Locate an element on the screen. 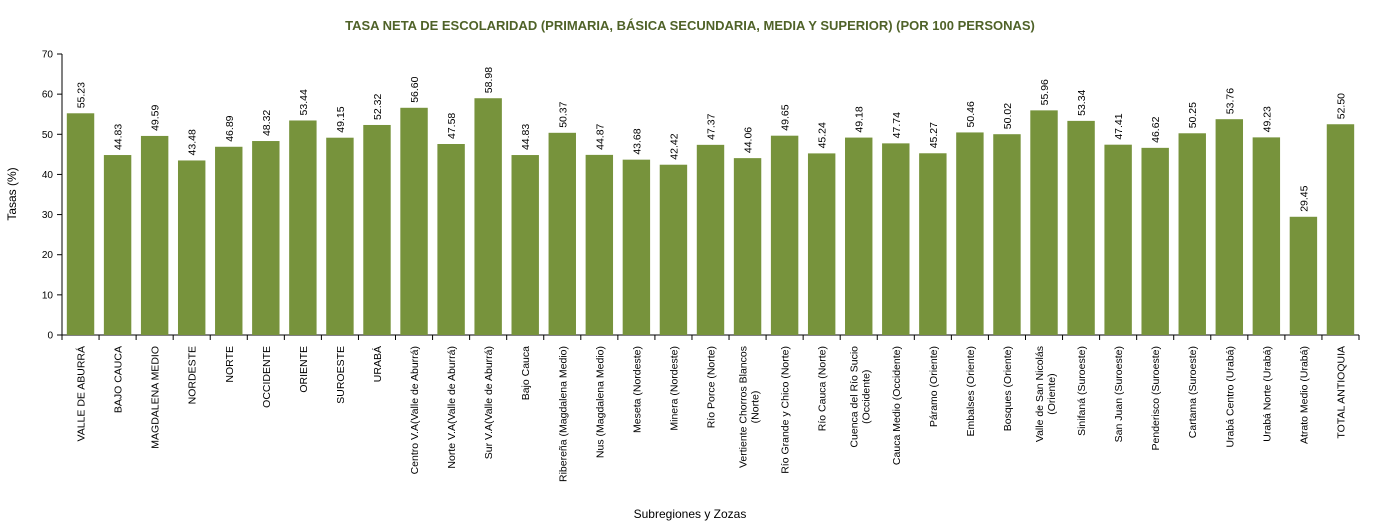  data-label: 43.68 is located at coordinates (637, 141).